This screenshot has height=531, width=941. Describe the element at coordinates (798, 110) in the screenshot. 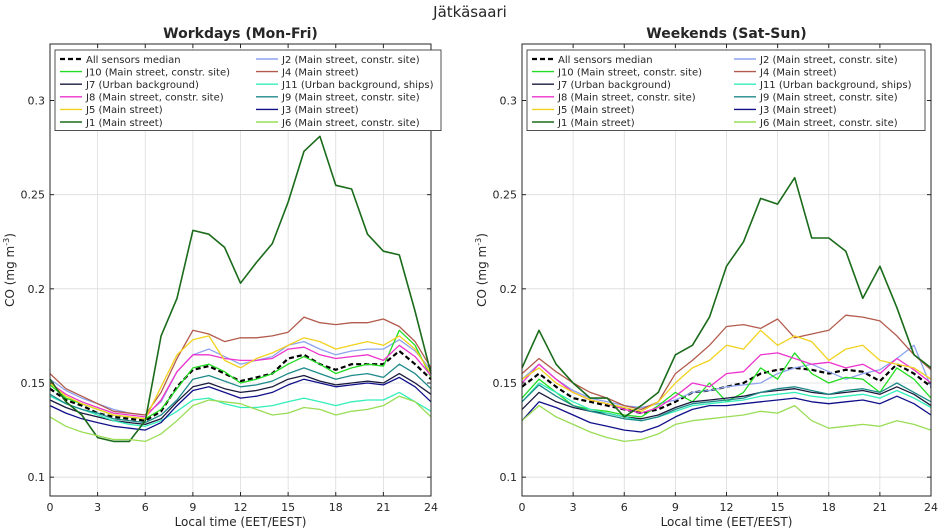

I see `weekends-legend-label-9: J3 (Main street)` at that location.